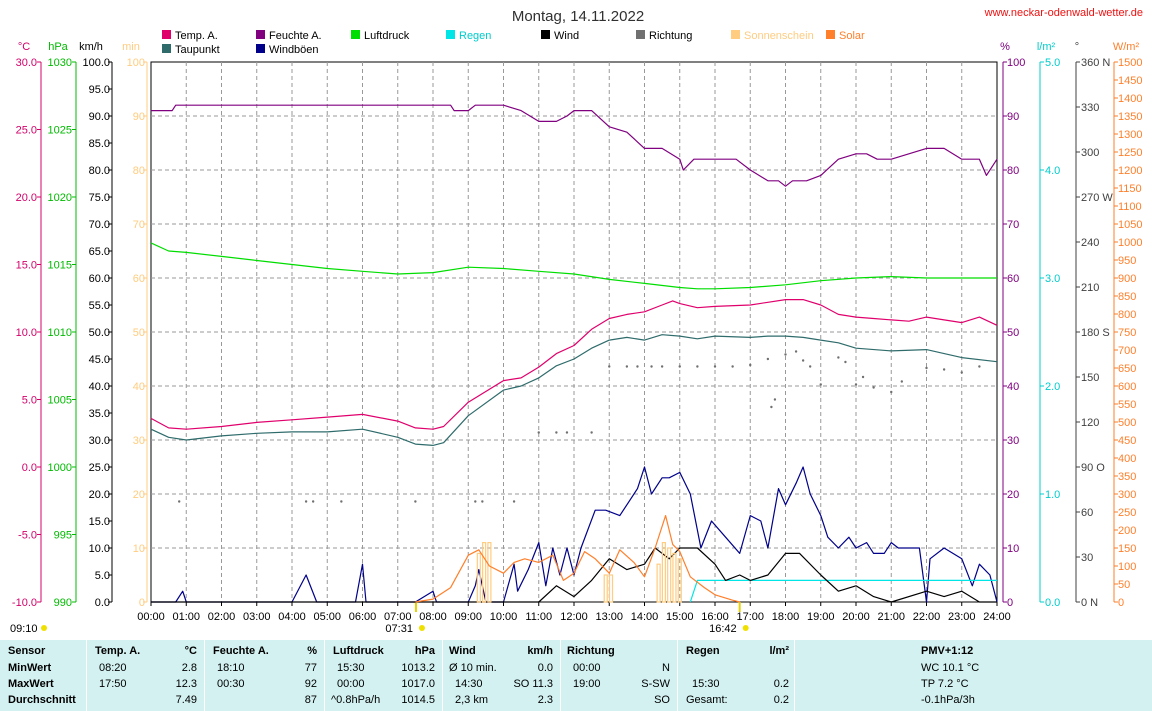  I want to click on legend-label: Wind, so click(566, 36).